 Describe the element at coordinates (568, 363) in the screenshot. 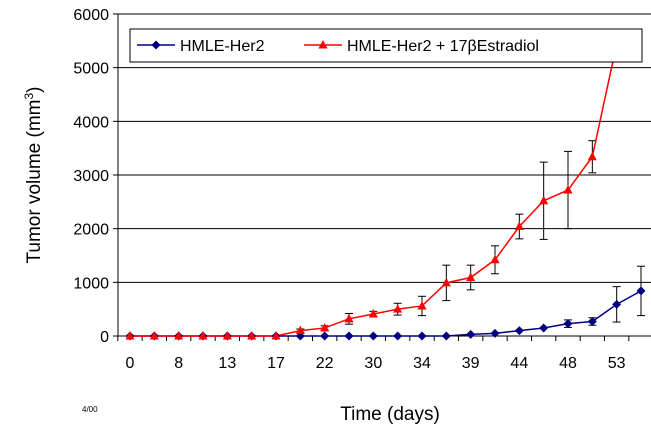

I see `x-tick-label: 48` at that location.